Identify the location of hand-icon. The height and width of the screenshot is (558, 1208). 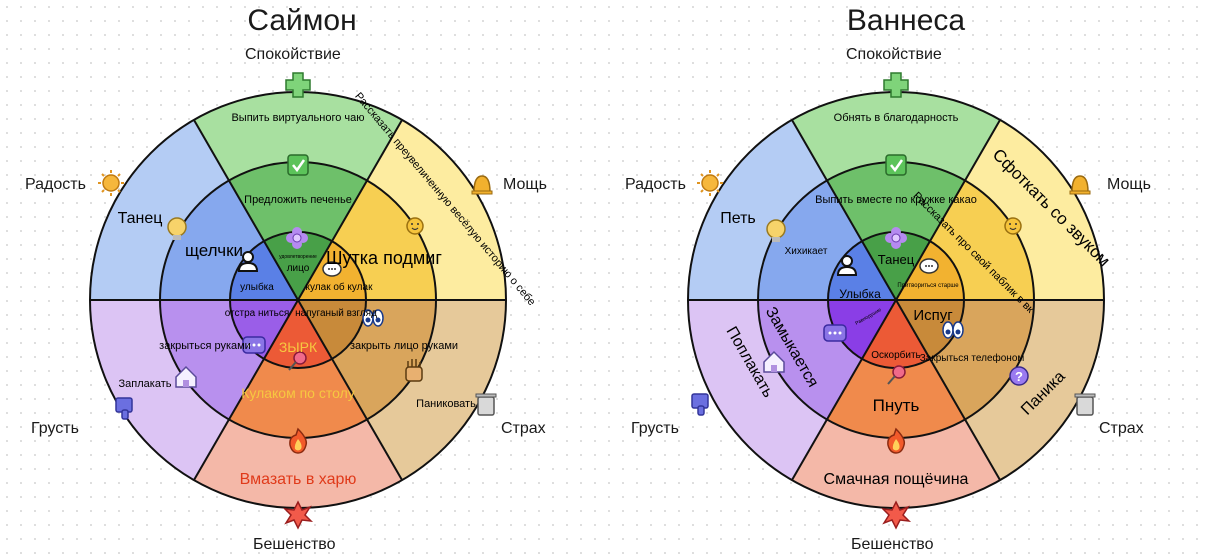
(414, 370).